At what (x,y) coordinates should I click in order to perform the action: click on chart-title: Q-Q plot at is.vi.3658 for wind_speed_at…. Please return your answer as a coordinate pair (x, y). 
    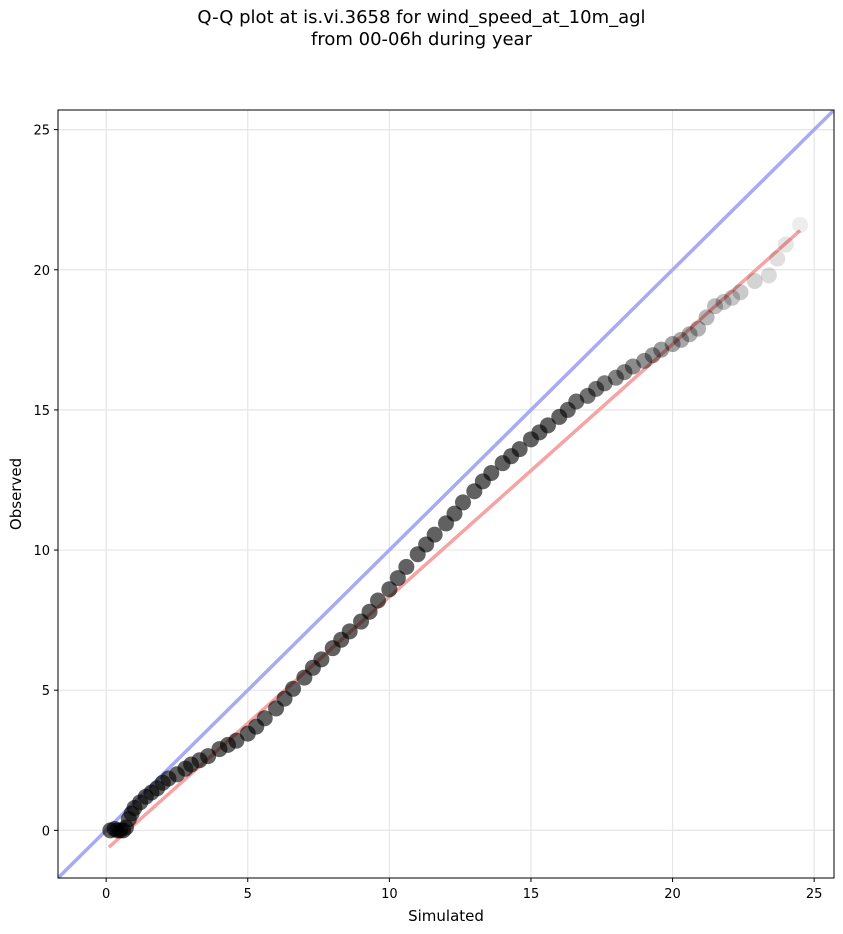
    Looking at the image, I should click on (421, 17).